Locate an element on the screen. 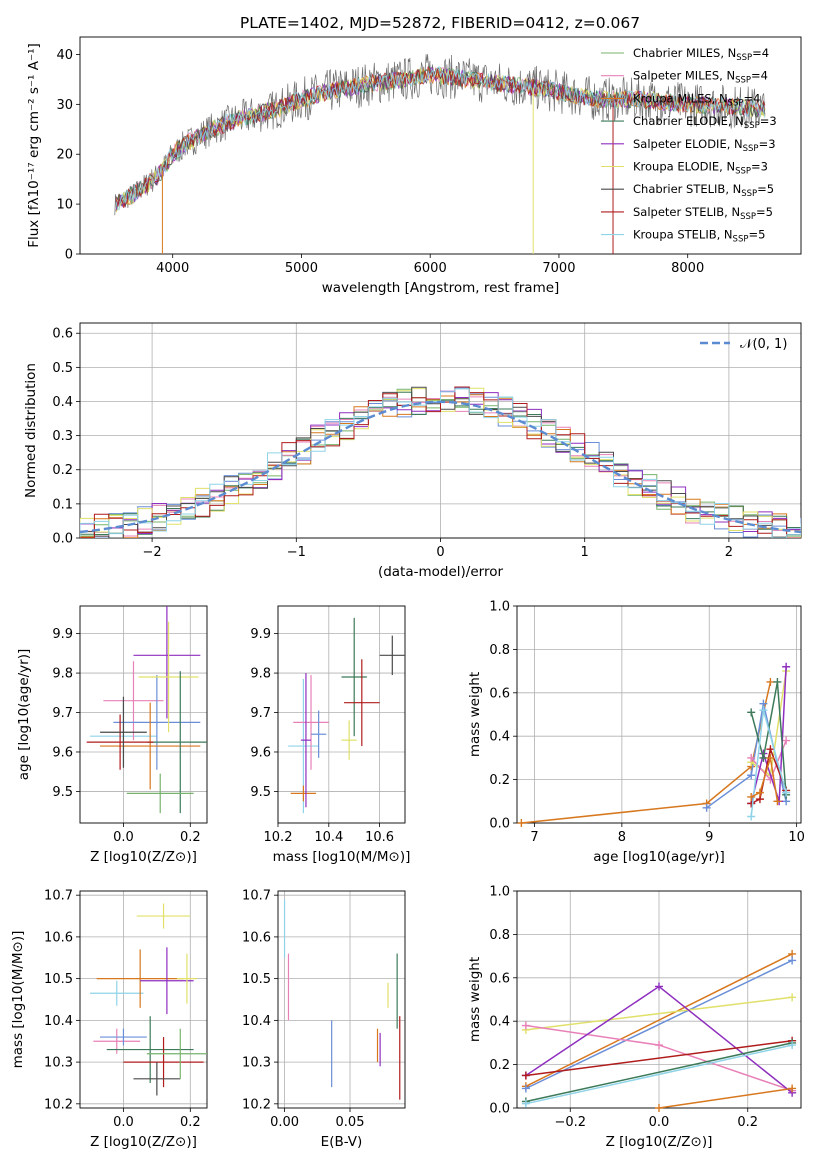 This screenshot has width=819, height=1174. legend-entry: Kroupa ELODIE, NSSP=3 is located at coordinates (700, 168).